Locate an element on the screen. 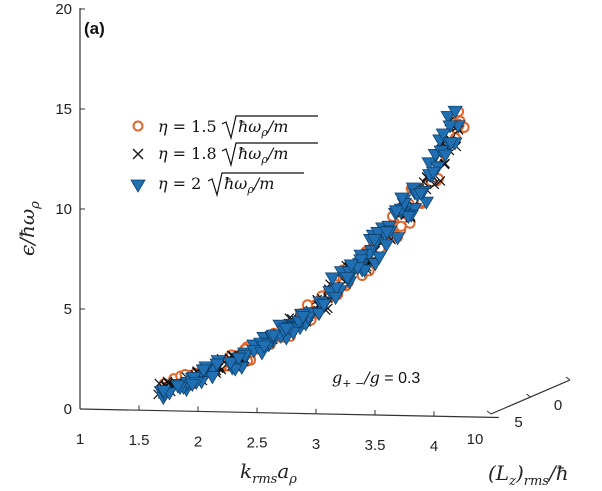 The image size is (602, 491). z-axis-label: (Lz)rms/ħ is located at coordinates (528, 475).